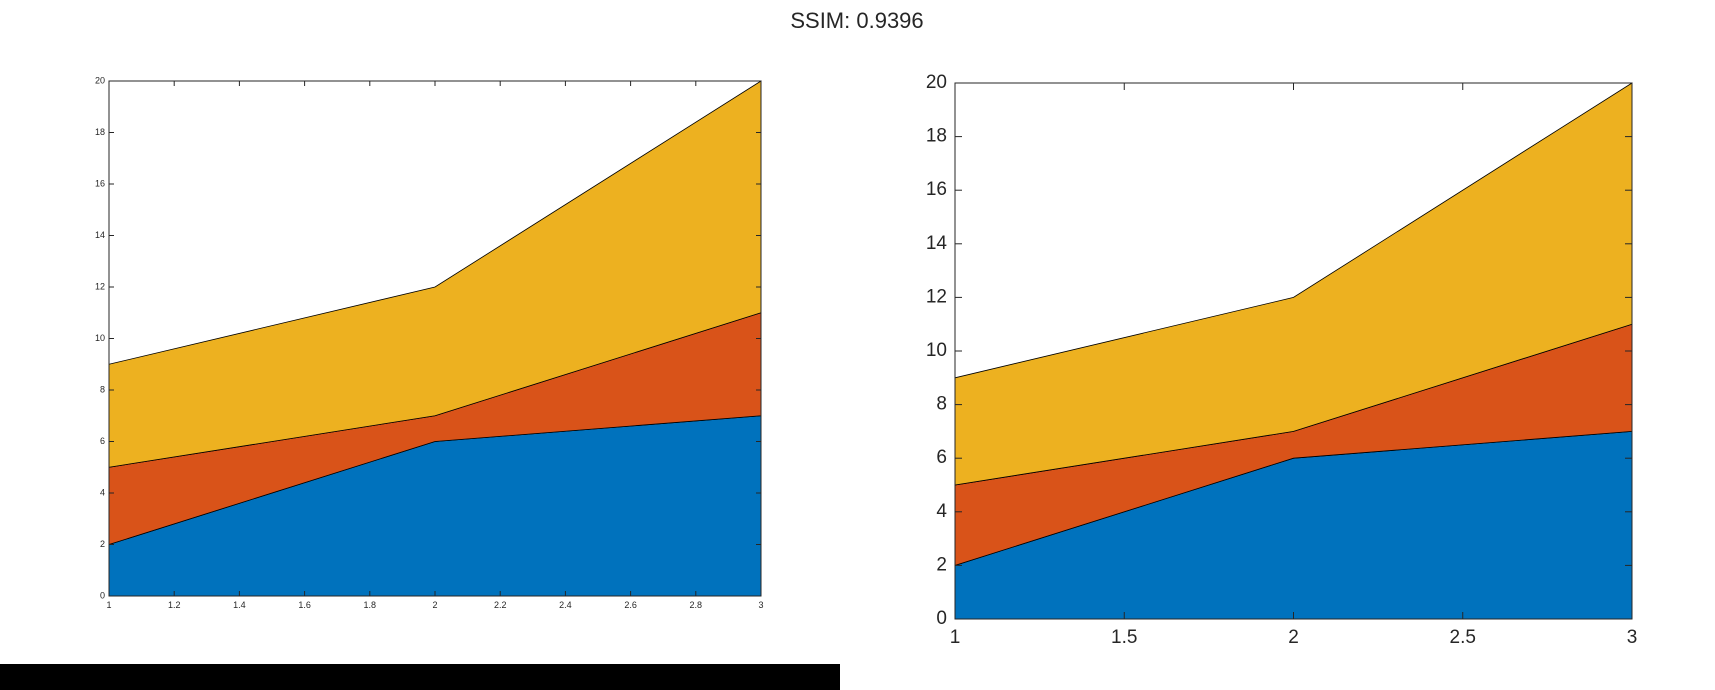 This screenshot has width=1715, height=690. What do you see at coordinates (174, 605) in the screenshot?
I see `x-tick-label: 1.2` at bounding box center [174, 605].